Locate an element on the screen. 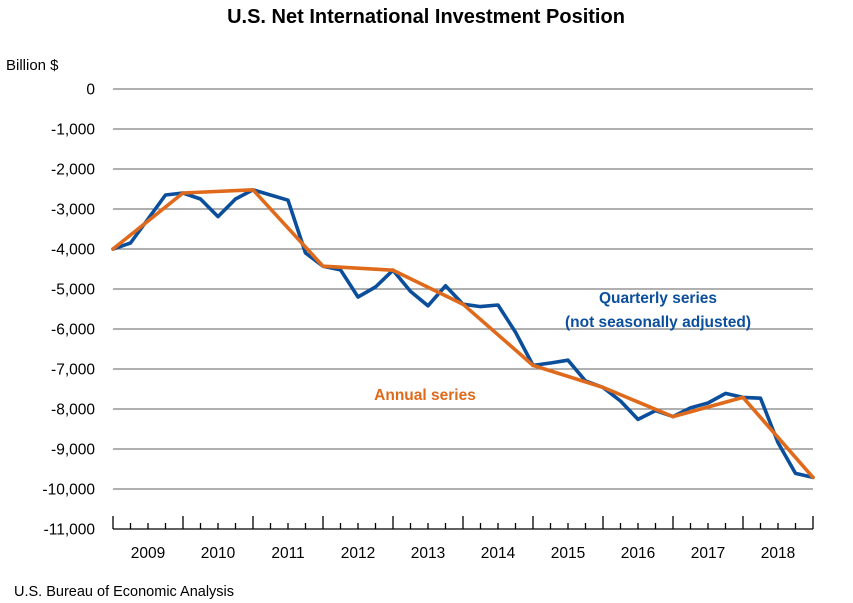 Image resolution: width=853 pixels, height=603 pixels. x-tick-label: 2014 is located at coordinates (498, 553).